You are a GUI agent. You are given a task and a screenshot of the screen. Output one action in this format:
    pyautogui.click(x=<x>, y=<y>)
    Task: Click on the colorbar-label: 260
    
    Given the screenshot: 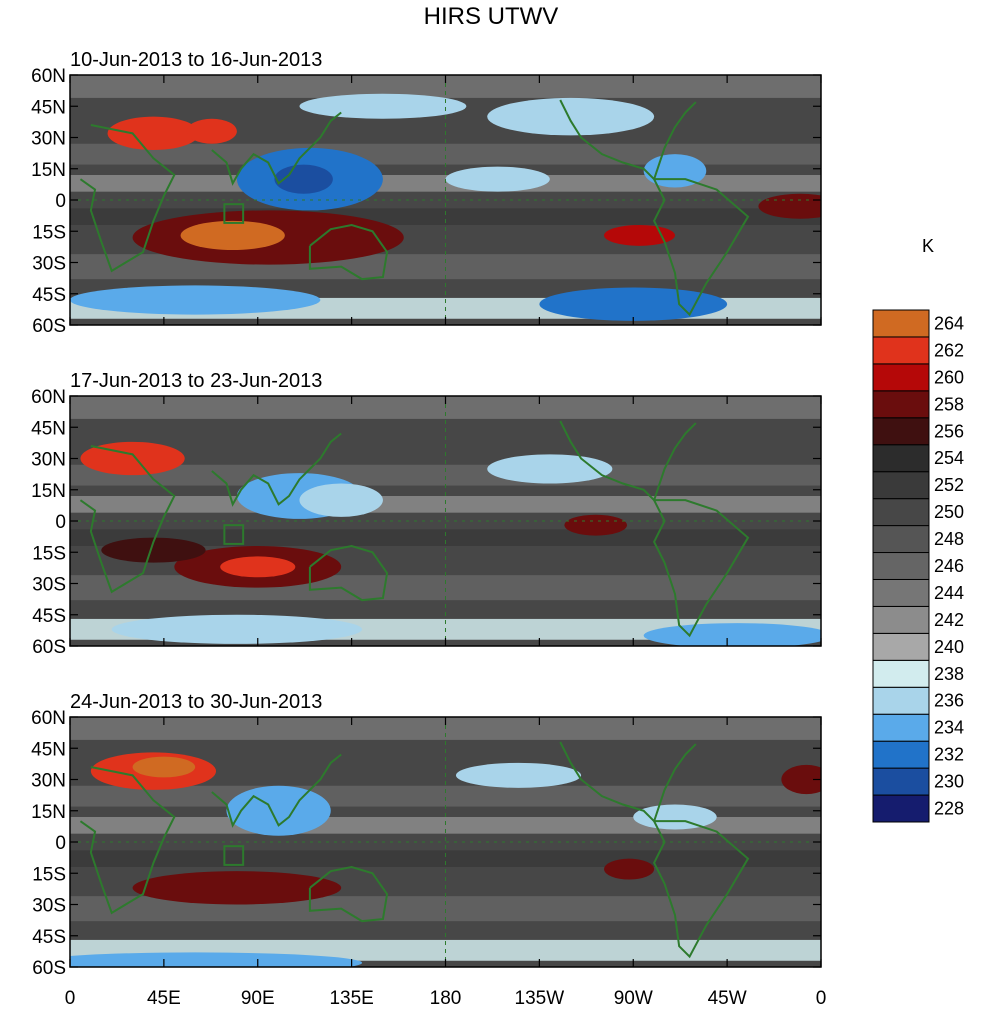 What is the action you would take?
    pyautogui.click(x=949, y=377)
    